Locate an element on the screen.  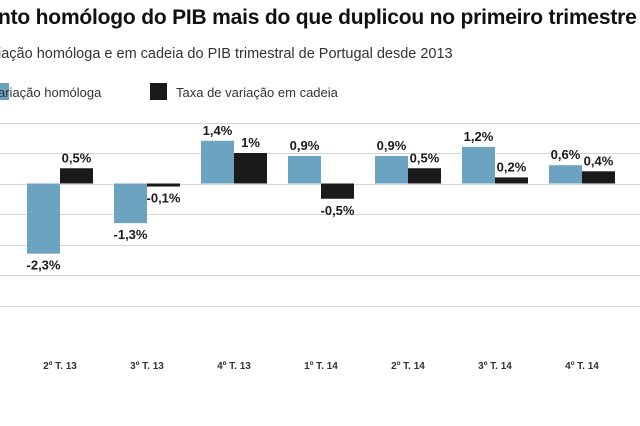
data-label-quarter-on-quarter: 0,2% is located at coordinates (512, 166).